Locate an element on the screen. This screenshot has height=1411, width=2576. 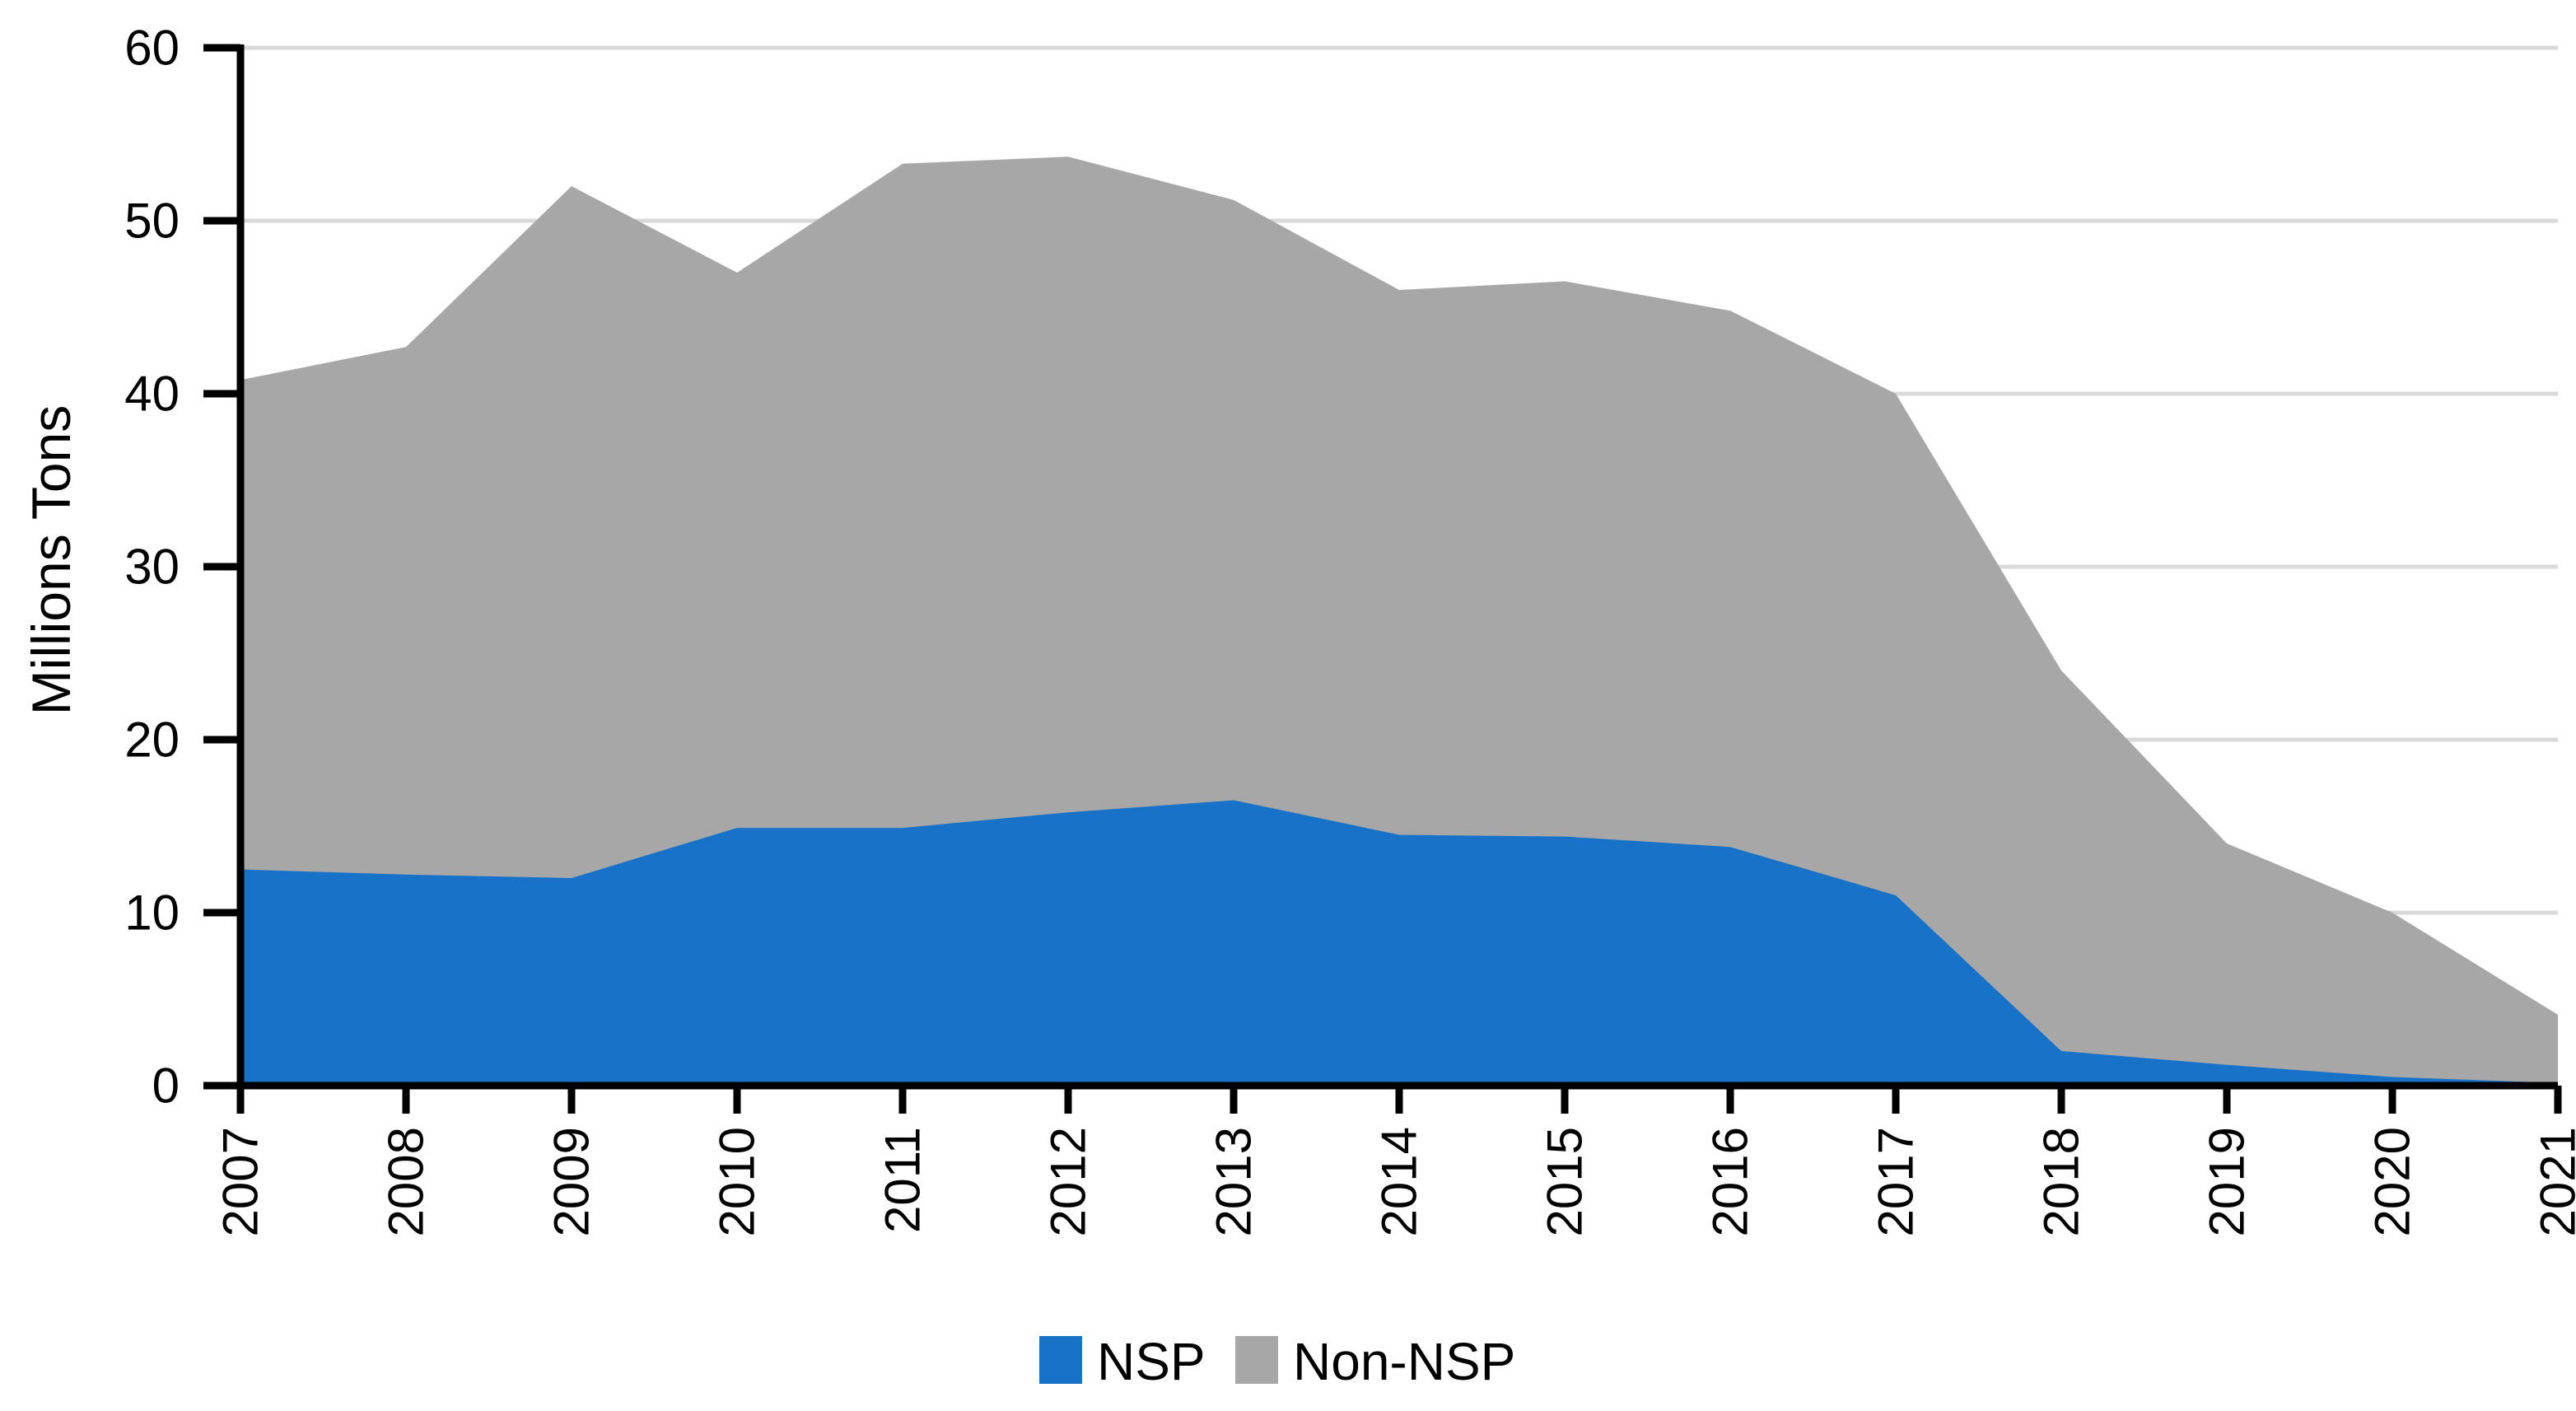
x-tick-label-2016: 2016 is located at coordinates (1730, 1181).